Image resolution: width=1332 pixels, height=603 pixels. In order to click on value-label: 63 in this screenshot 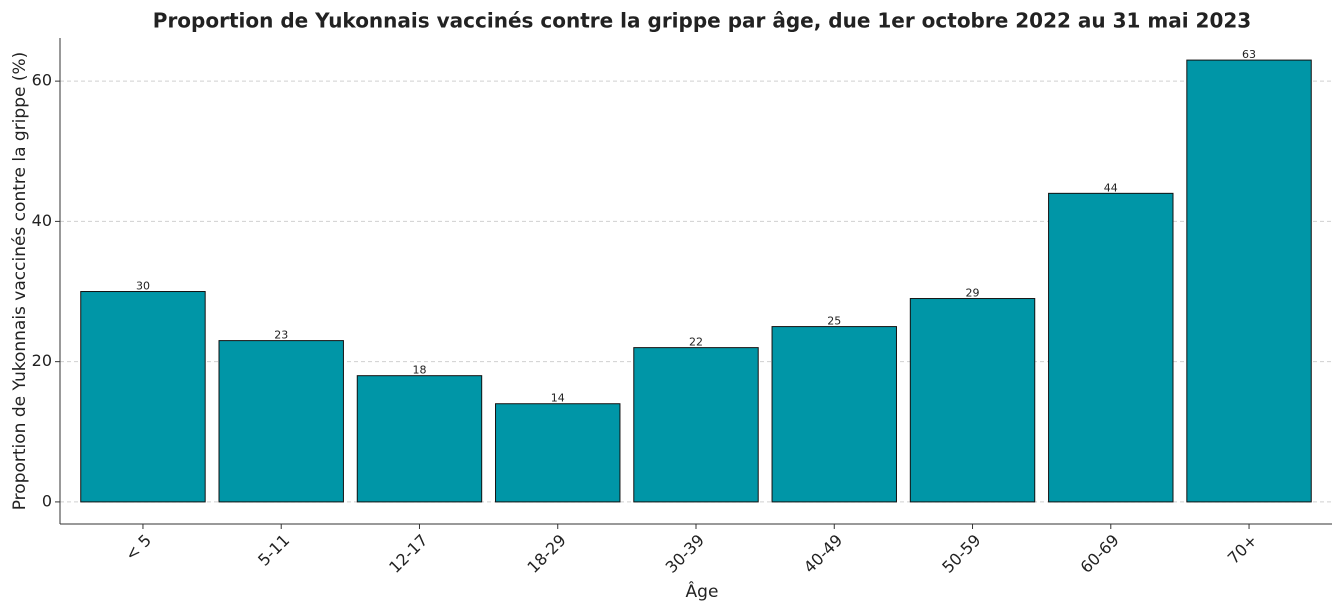, I will do `click(1249, 54)`.